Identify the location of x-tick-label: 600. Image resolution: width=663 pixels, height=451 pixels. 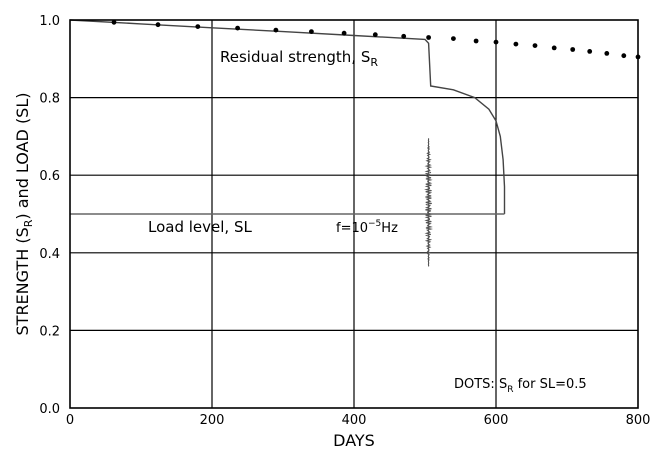
(496, 420).